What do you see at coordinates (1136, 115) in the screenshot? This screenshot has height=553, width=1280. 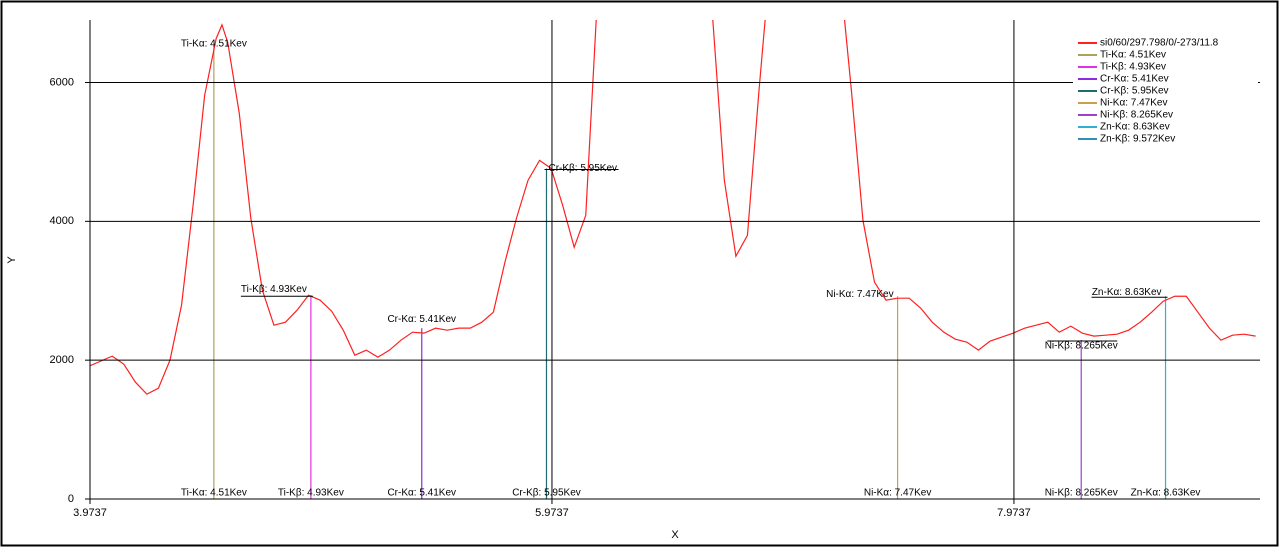 I see `legend-label: Ni-Kβ: 8.265Kev` at bounding box center [1136, 115].